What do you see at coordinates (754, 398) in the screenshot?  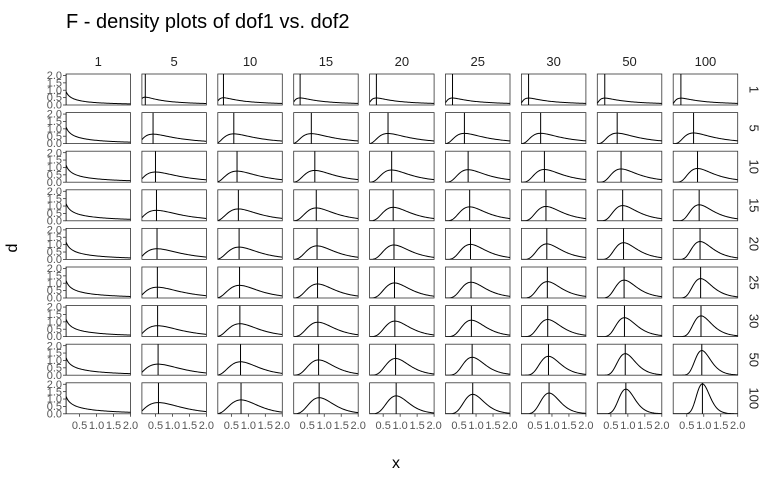 I see `facet-row-label: 100` at bounding box center [754, 398].